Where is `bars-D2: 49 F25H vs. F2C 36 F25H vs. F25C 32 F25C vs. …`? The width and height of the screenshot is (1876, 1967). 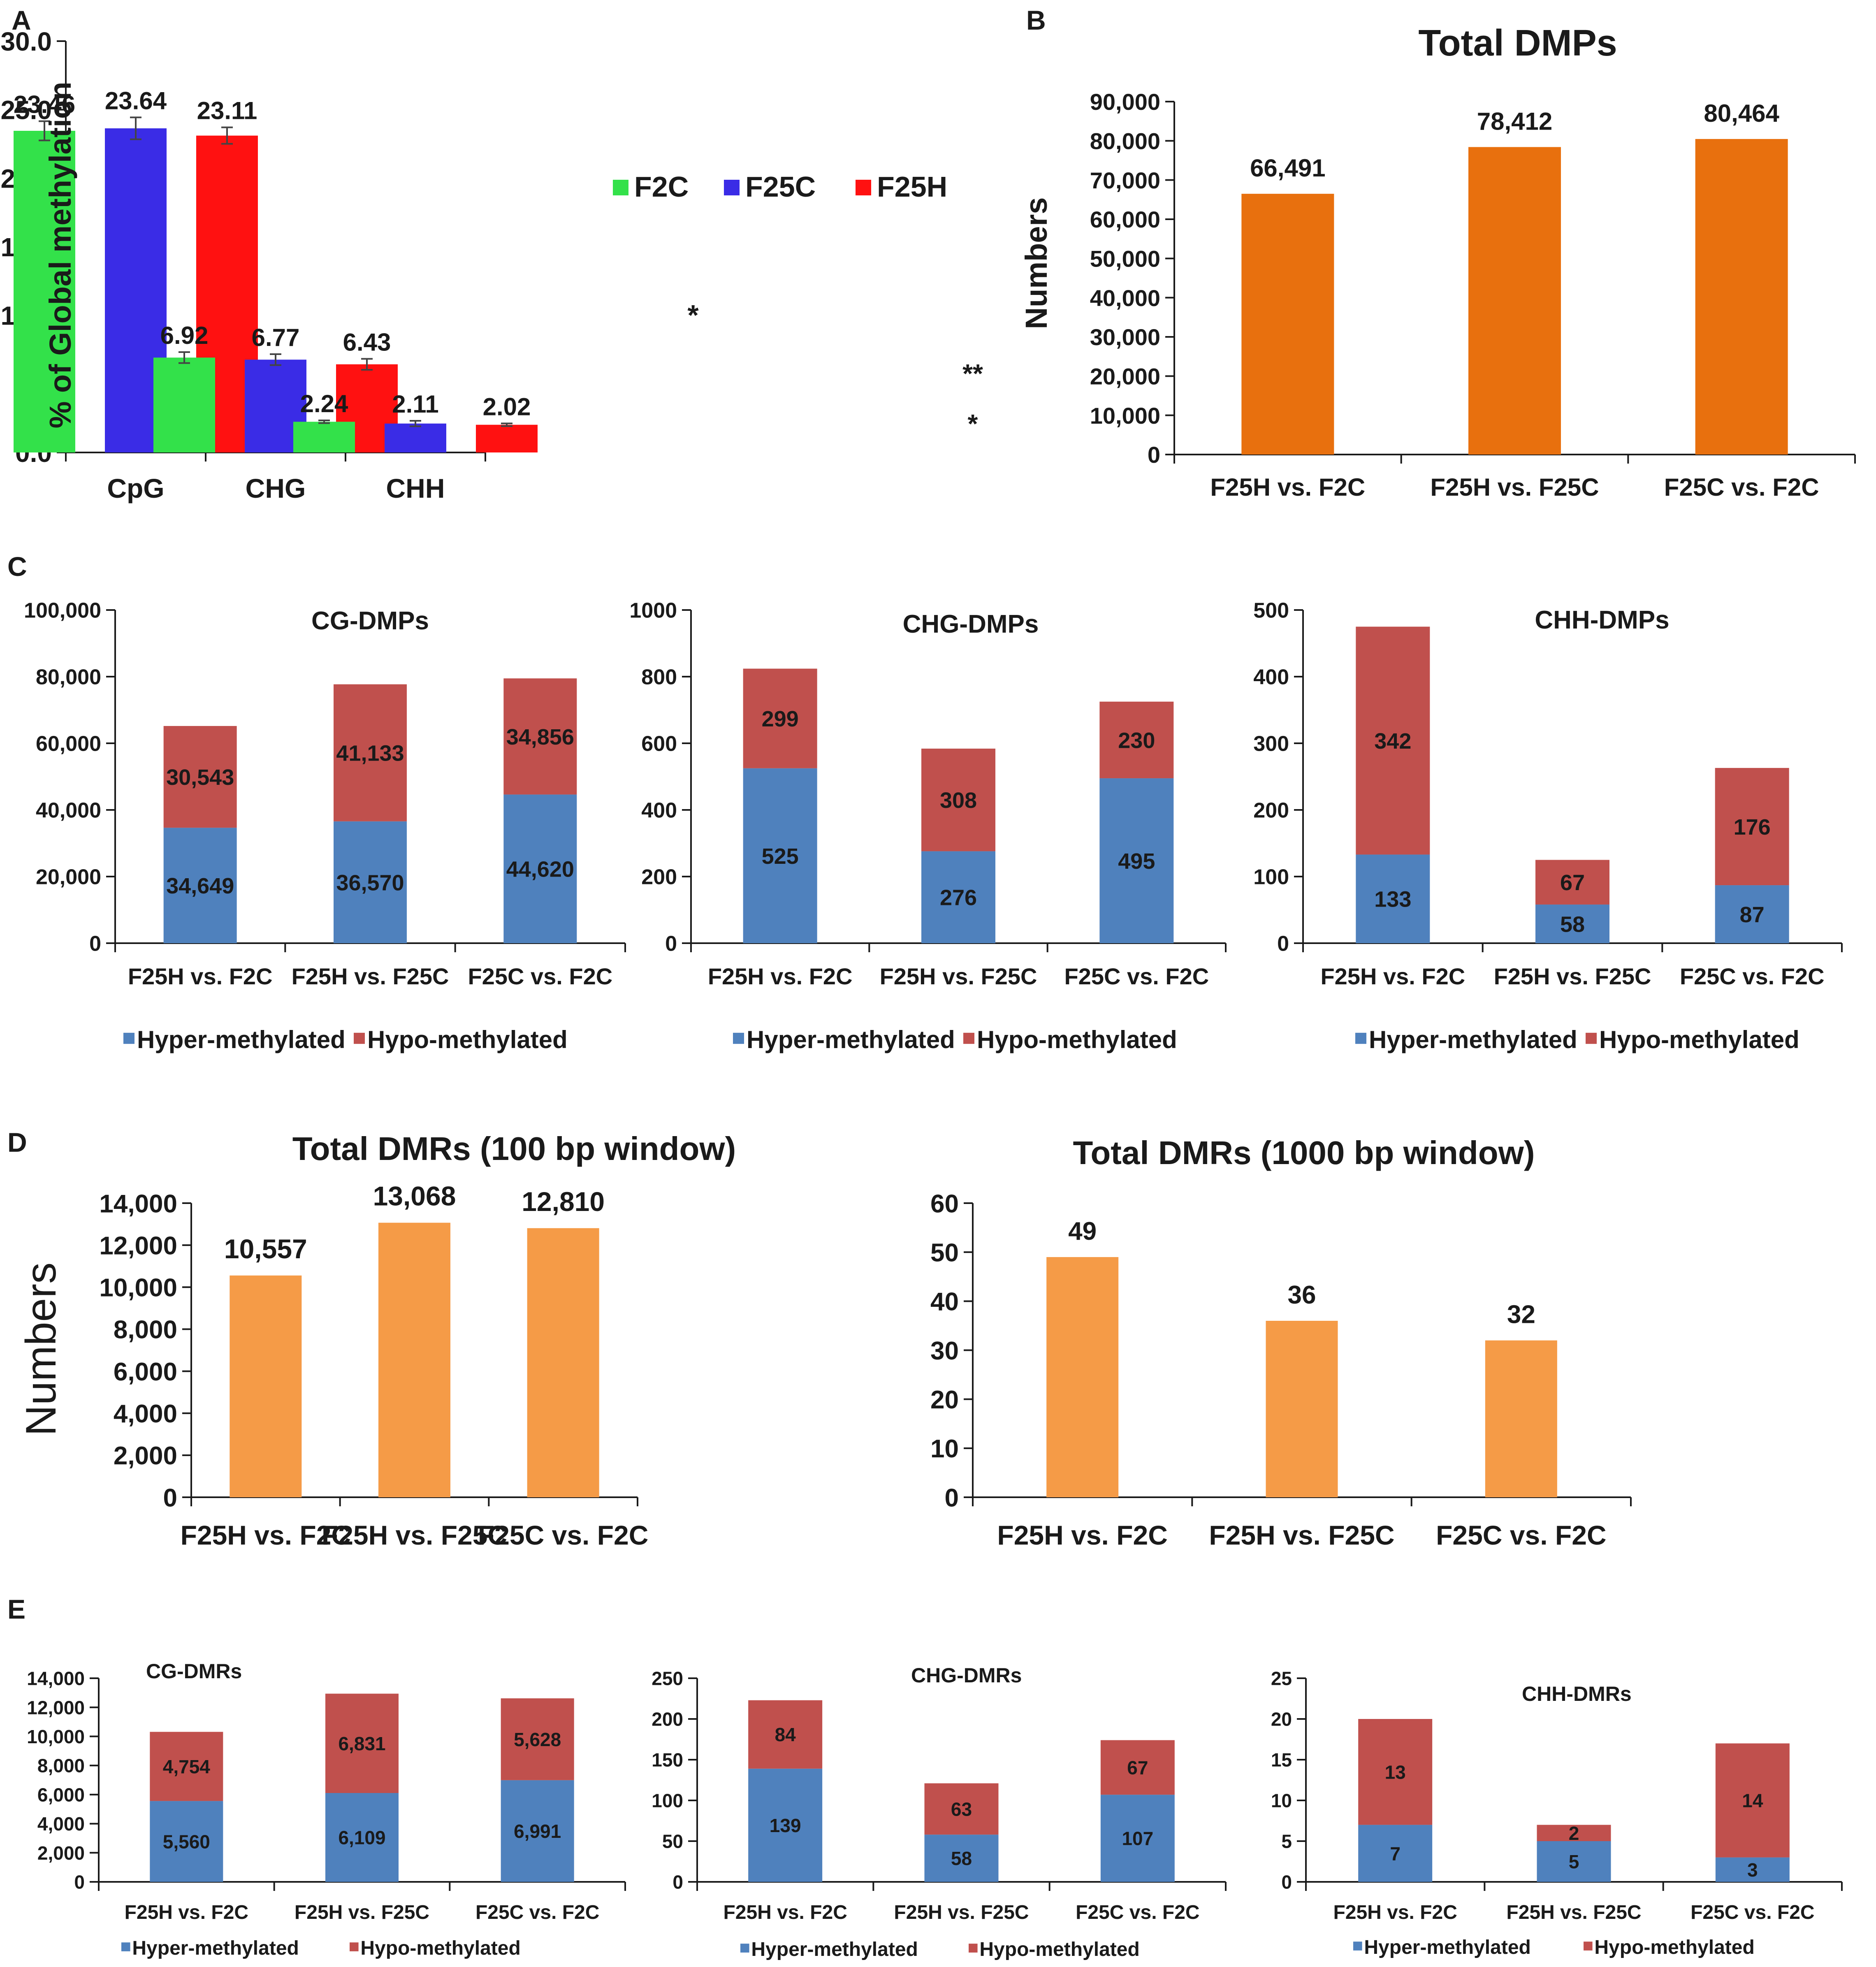
bars-D2: 49 F25H vs. F2C 36 F25H vs. F25C 32 F25C vs. … is located at coordinates (1301, 1383).